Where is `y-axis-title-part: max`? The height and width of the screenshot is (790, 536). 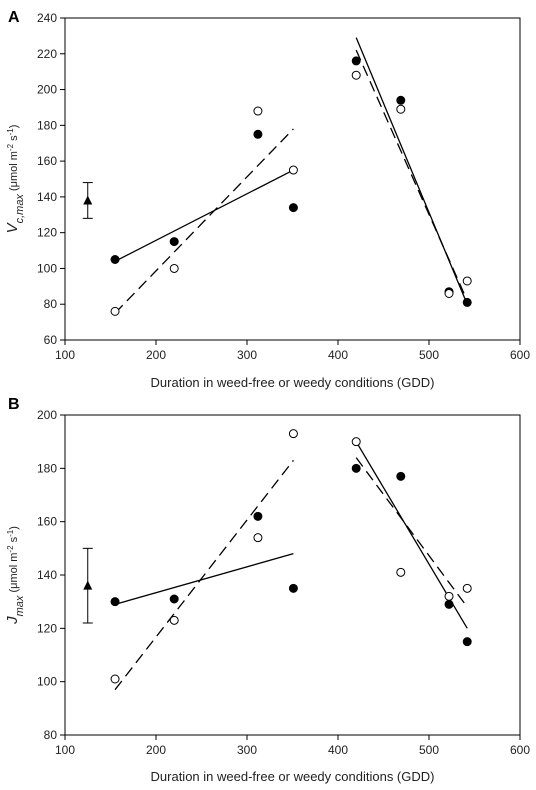
y-axis-title-part: max is located at coordinates (20, 605).